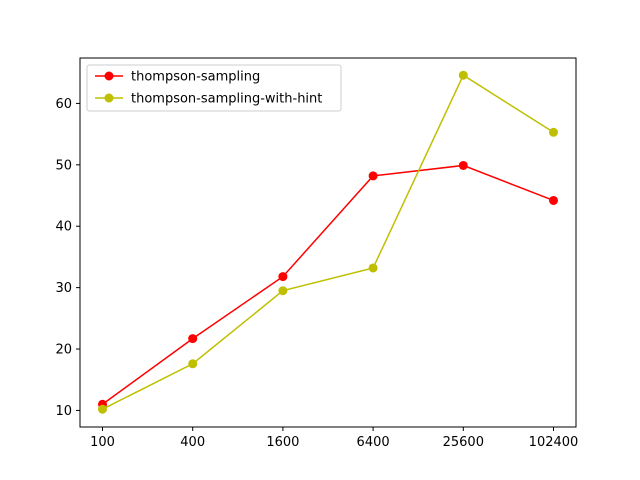 The height and width of the screenshot is (480, 640). I want to click on y-tick-label: 30, so click(63, 288).